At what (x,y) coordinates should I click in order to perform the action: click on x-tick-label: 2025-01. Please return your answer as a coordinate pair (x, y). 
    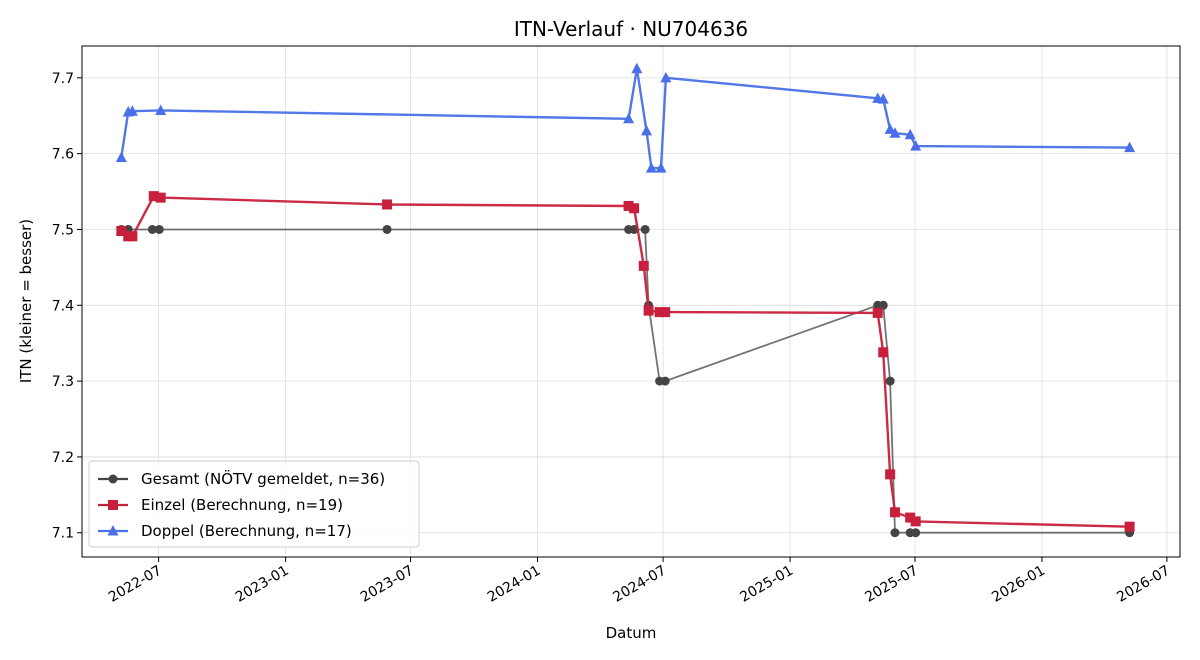
    Looking at the image, I should click on (766, 584).